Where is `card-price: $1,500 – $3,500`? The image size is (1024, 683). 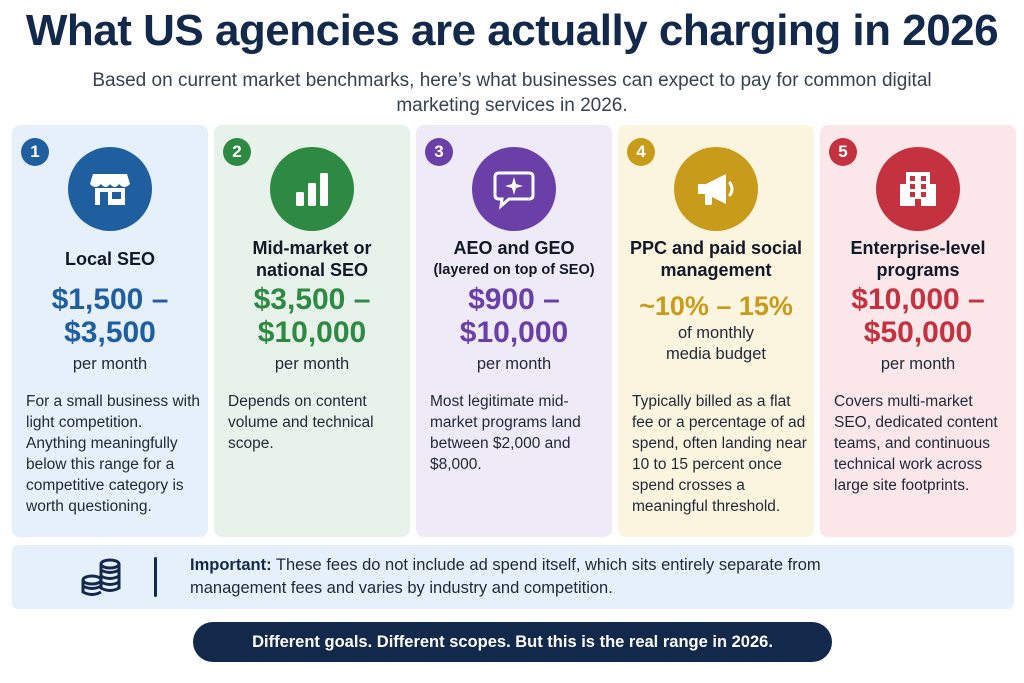 card-price: $1,500 – $3,500 is located at coordinates (110, 316).